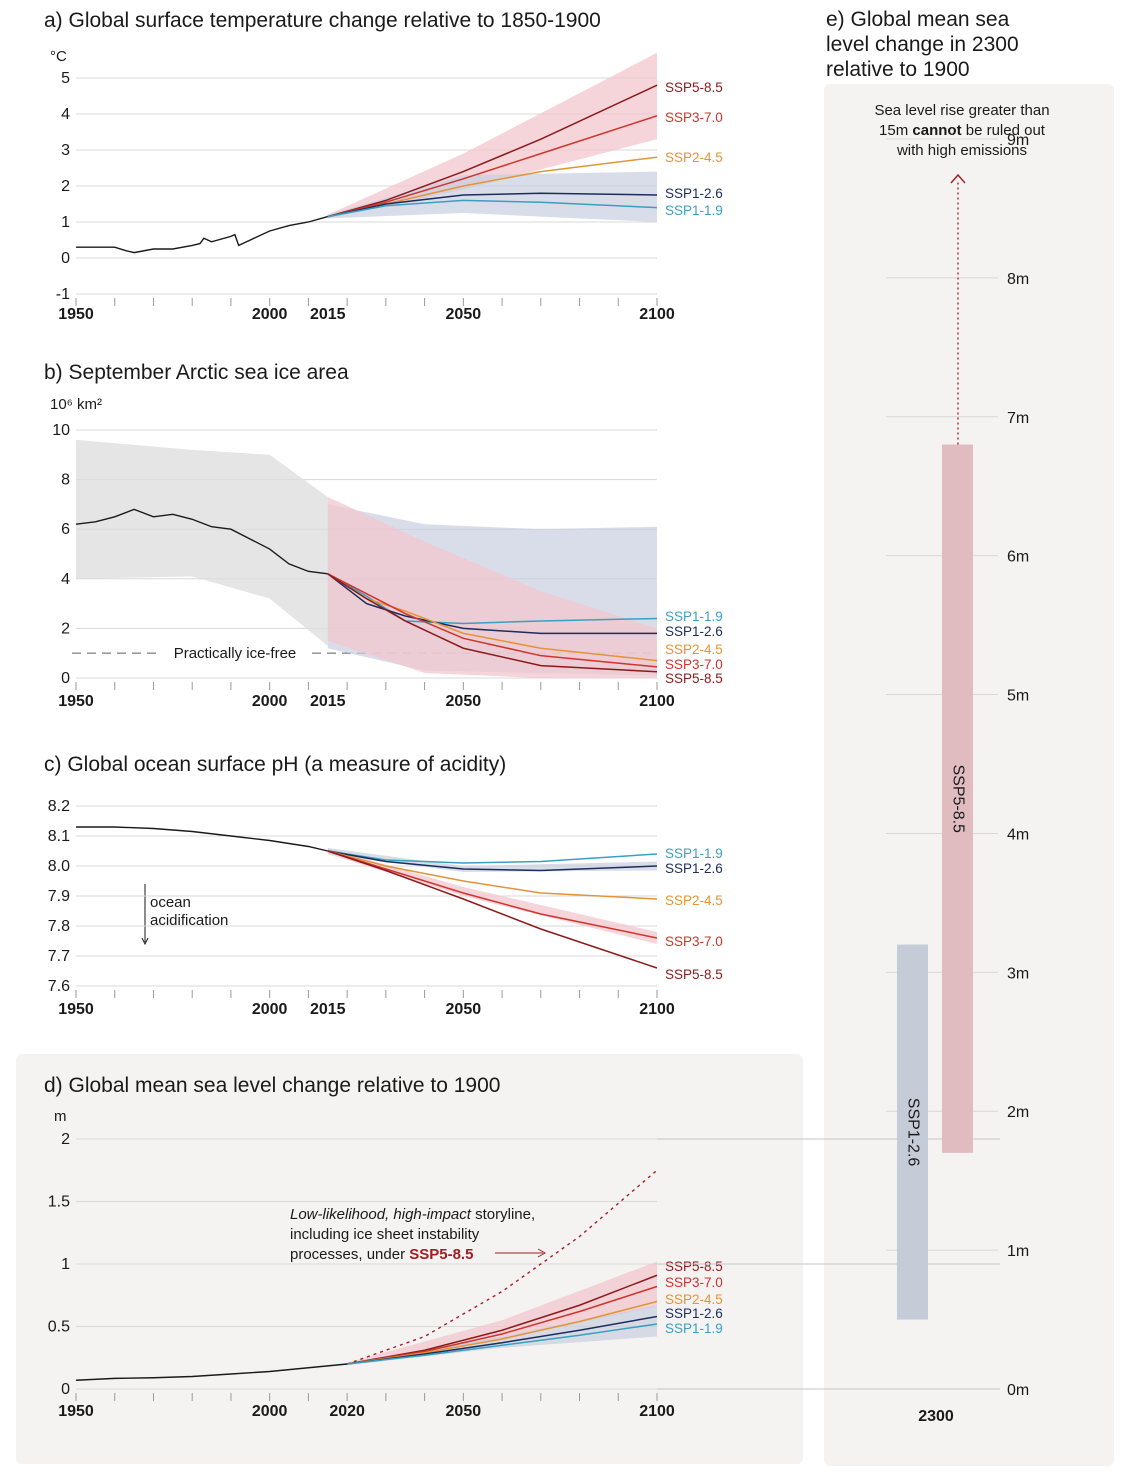 The image size is (1130, 1476). Describe the element at coordinates (347, 1411) in the screenshot. I see `x-tick-label: 2020` at that location.